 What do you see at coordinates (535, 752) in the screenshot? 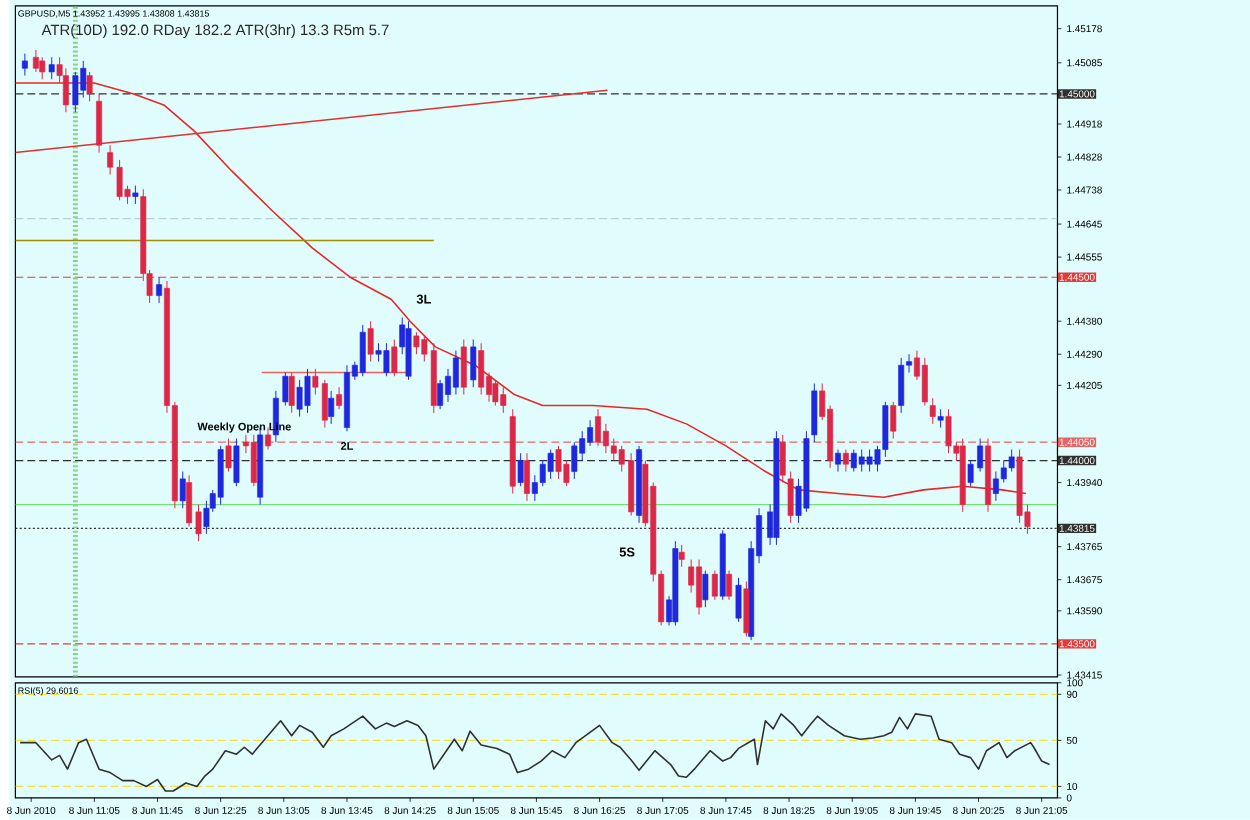
I see `line-series` at bounding box center [535, 752].